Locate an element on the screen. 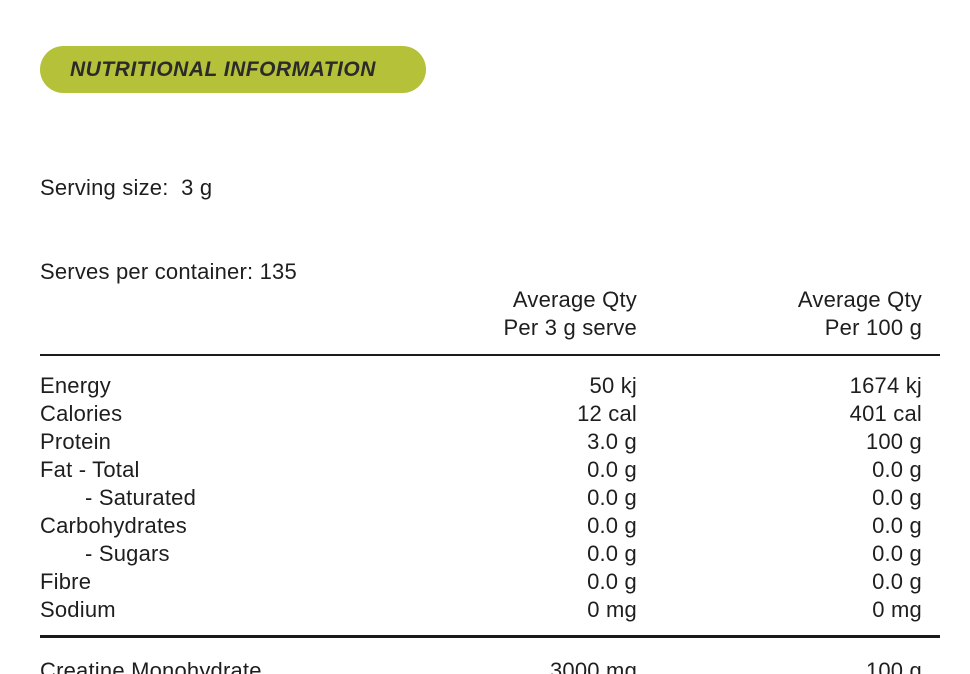  table-row-creatine-monohydrate: Creatine Monohydrate 3000 mg 100 g is located at coordinates (490, 665).